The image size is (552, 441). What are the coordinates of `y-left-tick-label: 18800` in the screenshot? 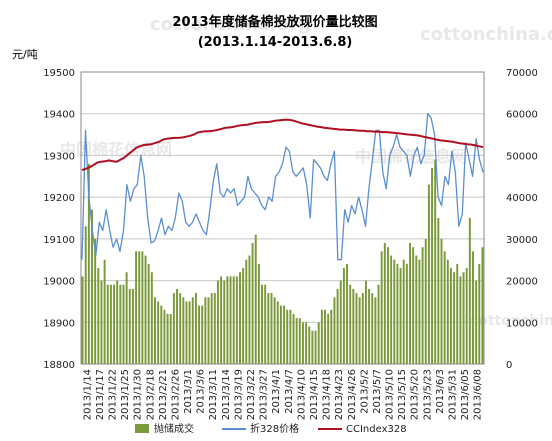 It's located at (59, 365).